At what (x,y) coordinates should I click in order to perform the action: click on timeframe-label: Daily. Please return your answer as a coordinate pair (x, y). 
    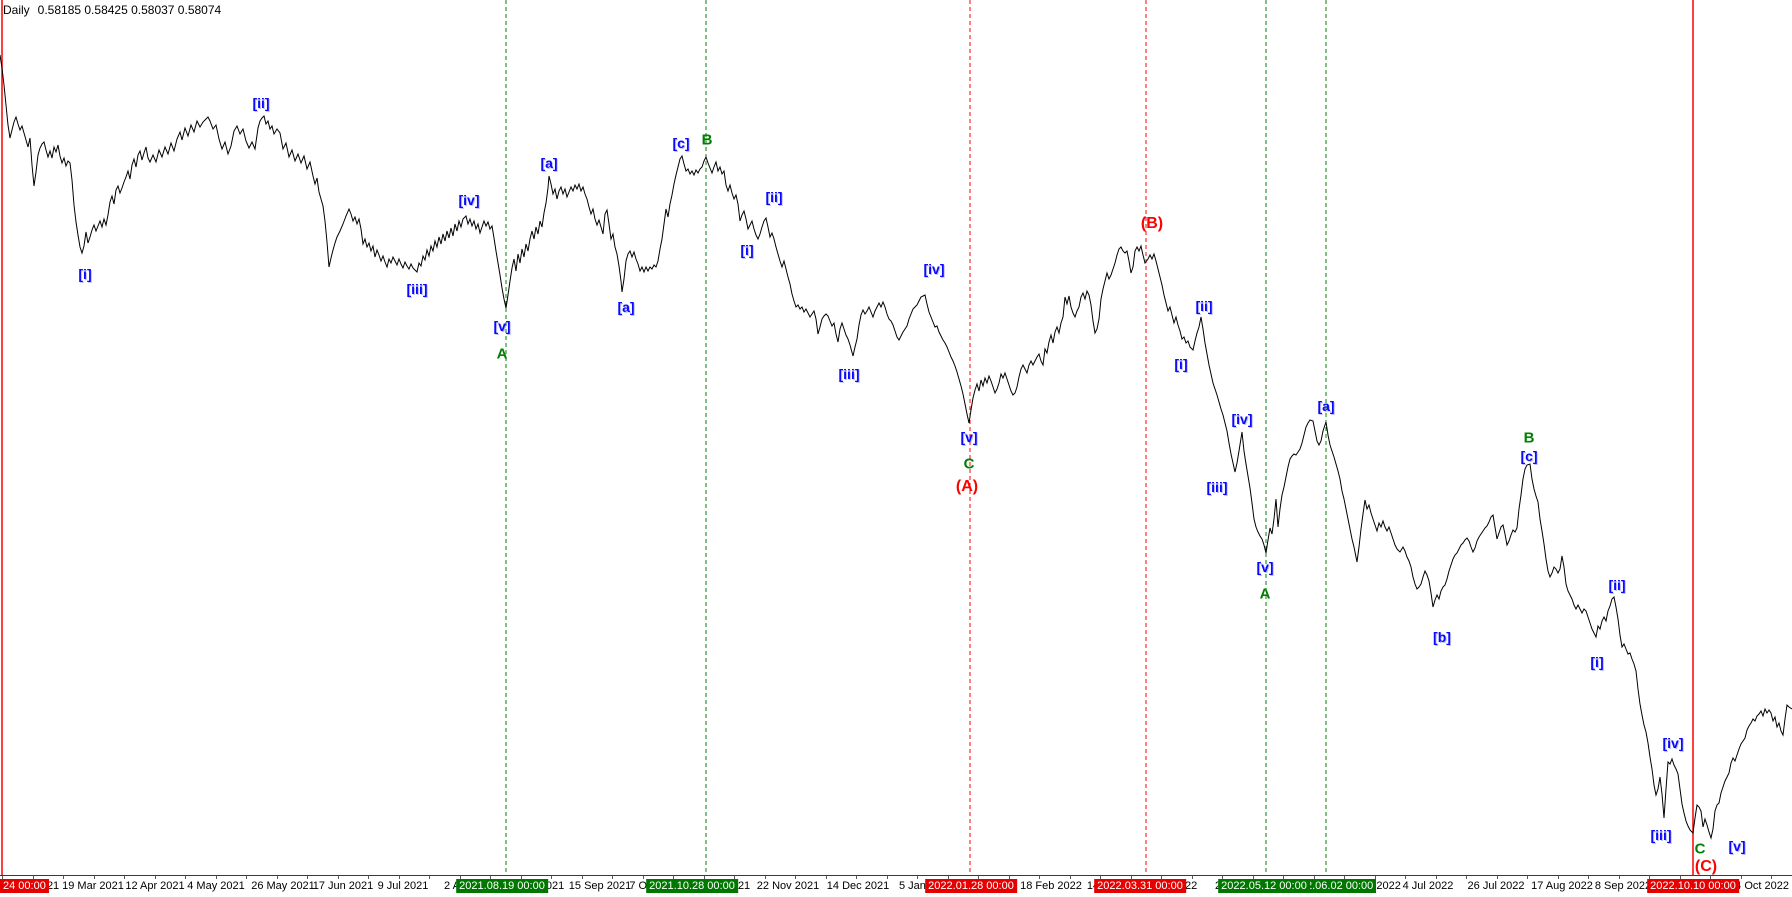
    Looking at the image, I should click on (16, 10).